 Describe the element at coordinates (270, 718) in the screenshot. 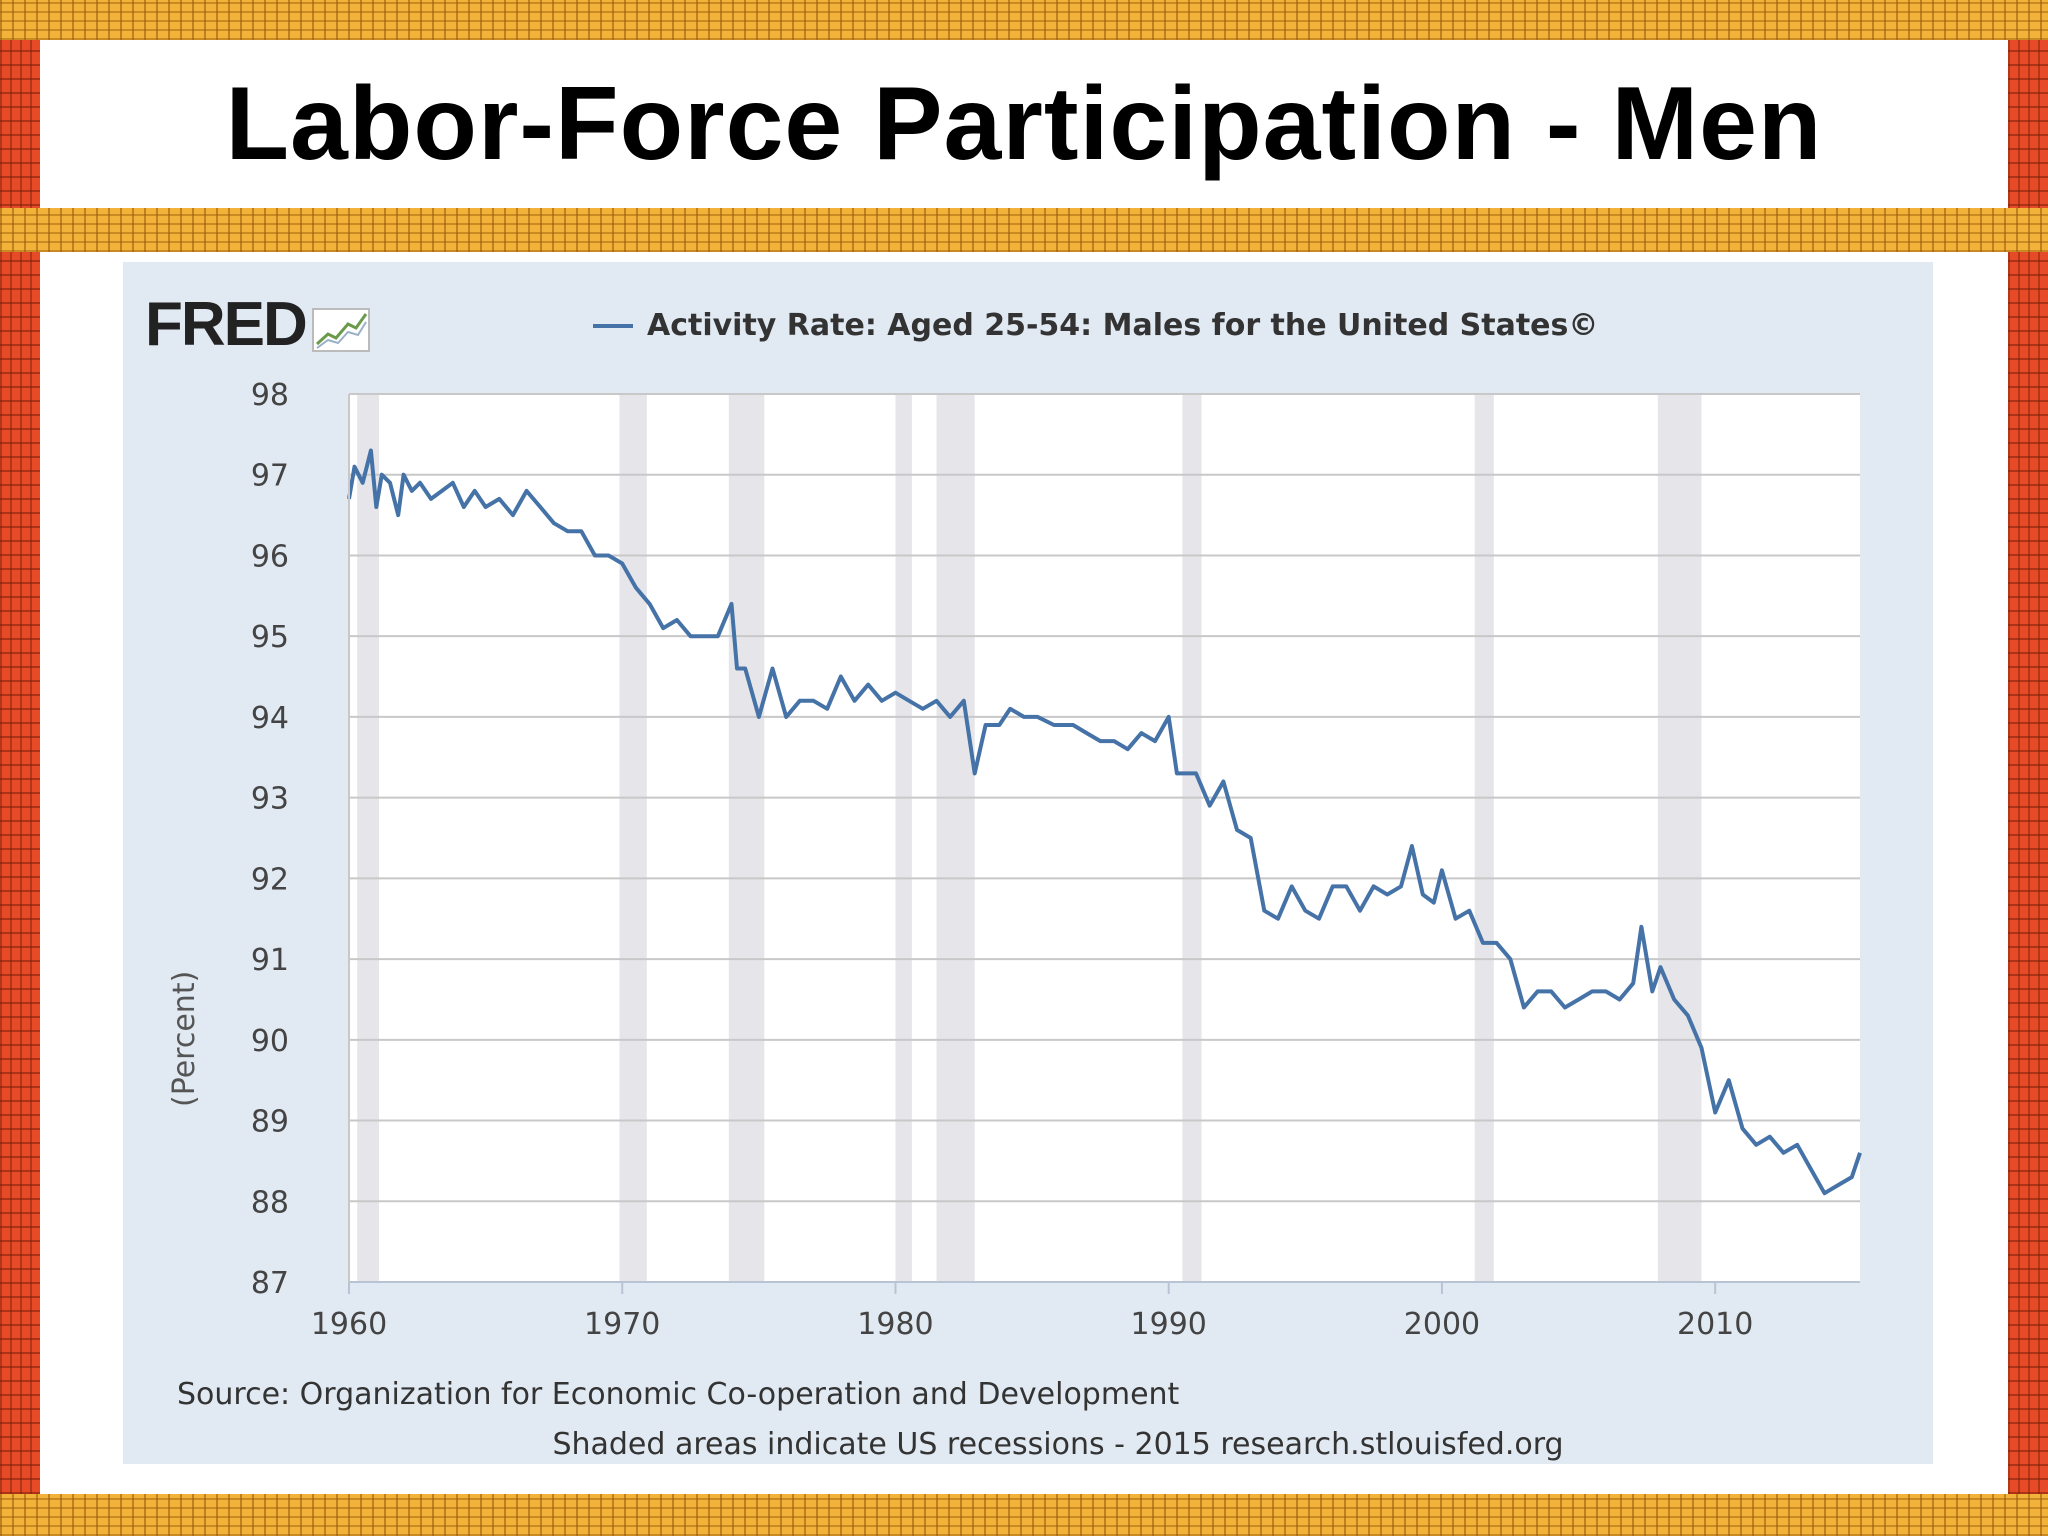

I see `y-tick-label: 94` at that location.